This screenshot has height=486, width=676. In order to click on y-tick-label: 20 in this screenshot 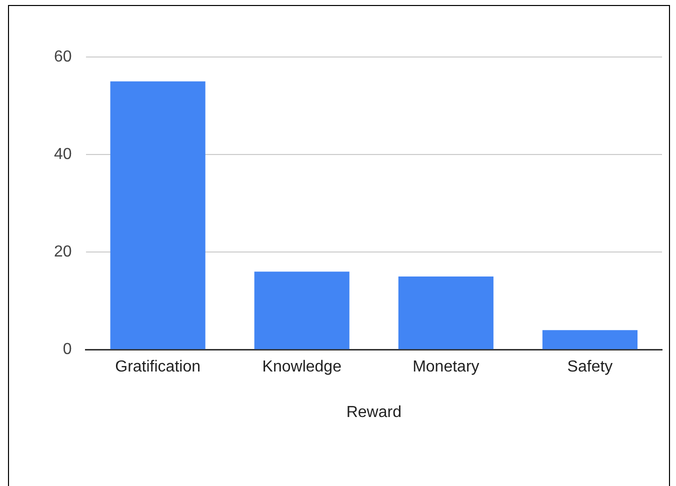, I will do `click(63, 251)`.